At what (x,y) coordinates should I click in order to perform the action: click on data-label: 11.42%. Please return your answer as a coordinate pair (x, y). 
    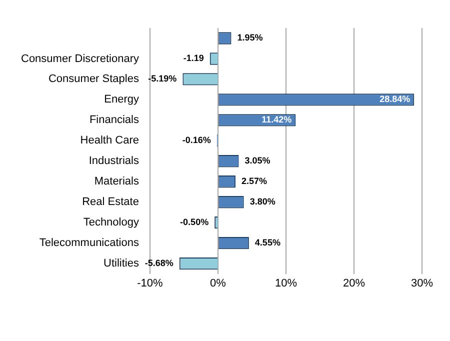
    Looking at the image, I should click on (277, 119).